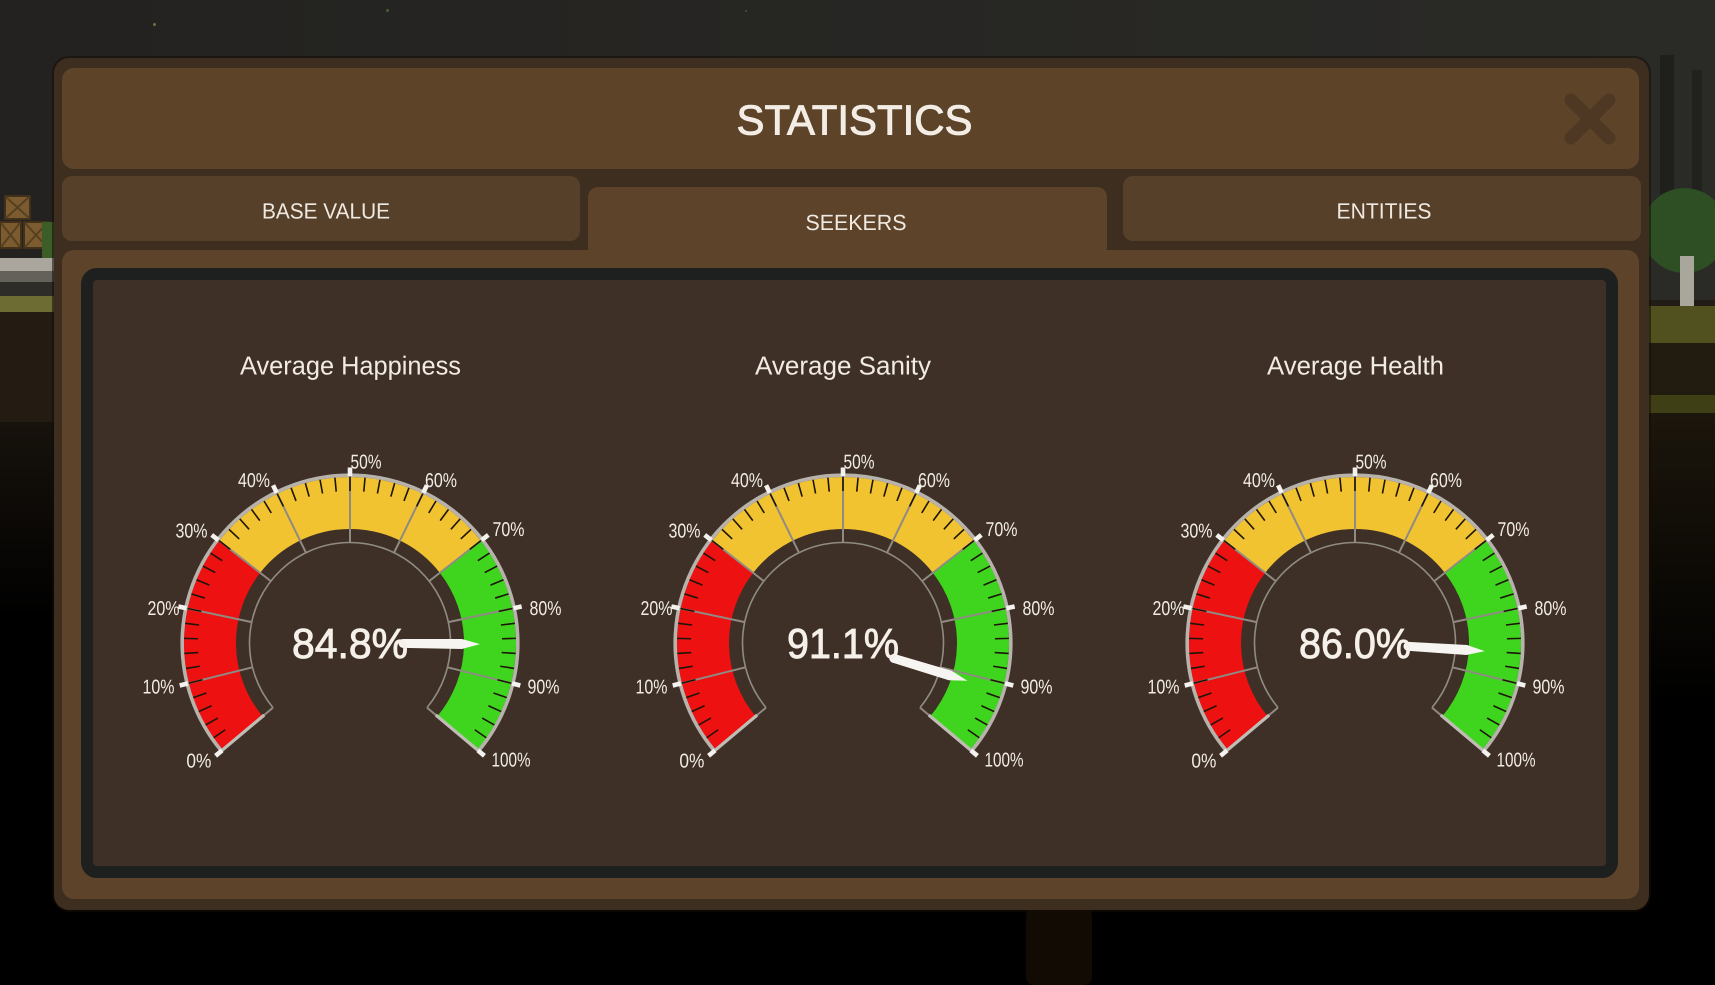  What do you see at coordinates (350, 643) in the screenshot?
I see `svg-text: 84.8%` at bounding box center [350, 643].